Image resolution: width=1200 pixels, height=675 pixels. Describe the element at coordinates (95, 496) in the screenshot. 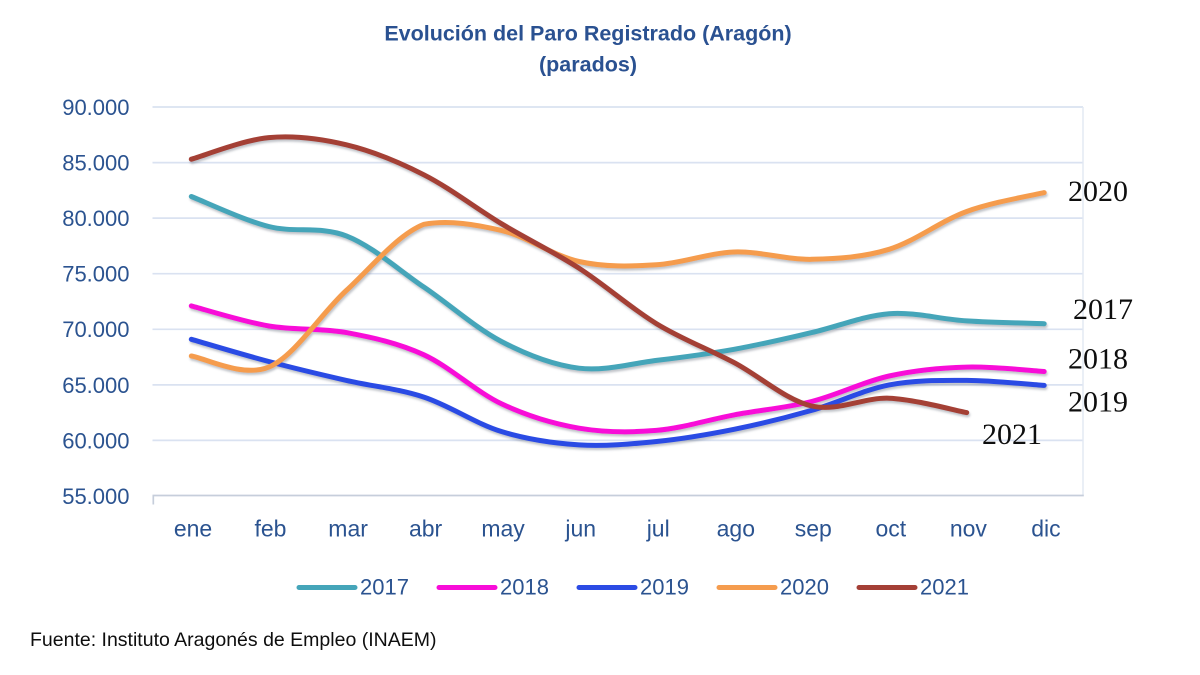

I see `svg-text: 55.000` at that location.